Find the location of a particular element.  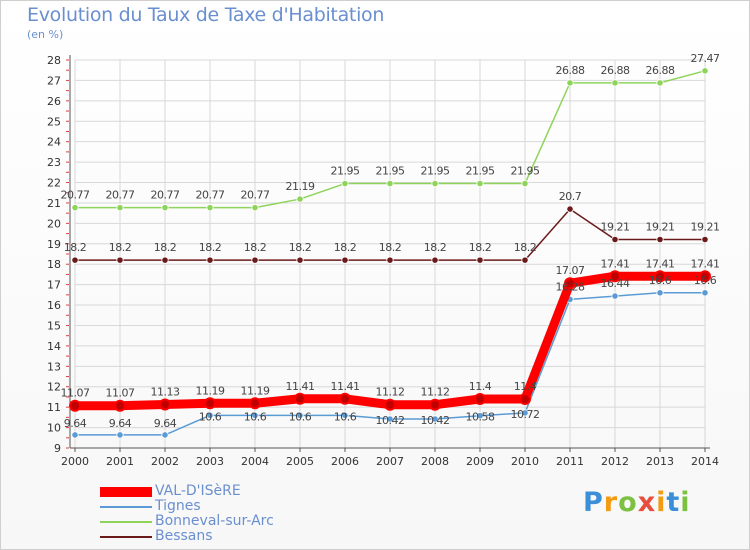

legend-label-bessans: Bessans is located at coordinates (184, 536).